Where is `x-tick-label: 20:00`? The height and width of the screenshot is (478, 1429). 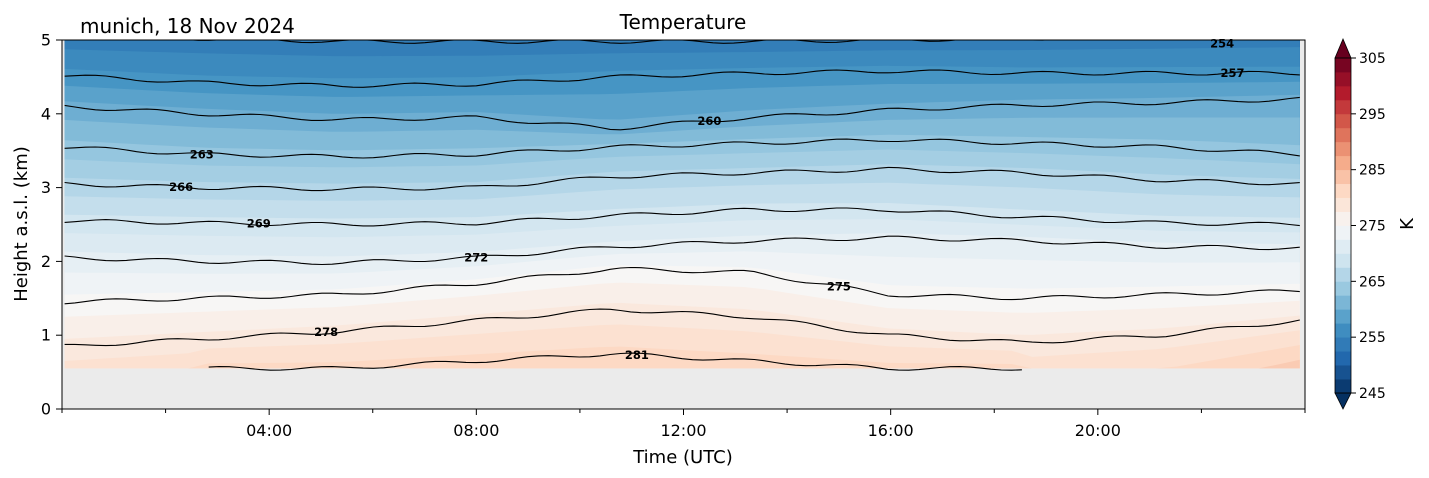 x-tick-label: 20:00 is located at coordinates (1098, 430).